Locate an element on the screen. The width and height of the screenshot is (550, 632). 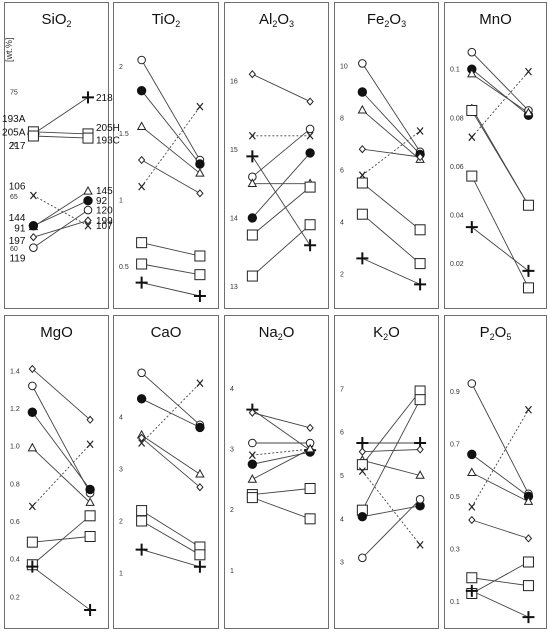
y-tick-label: 2 is located at coordinates (121, 522).